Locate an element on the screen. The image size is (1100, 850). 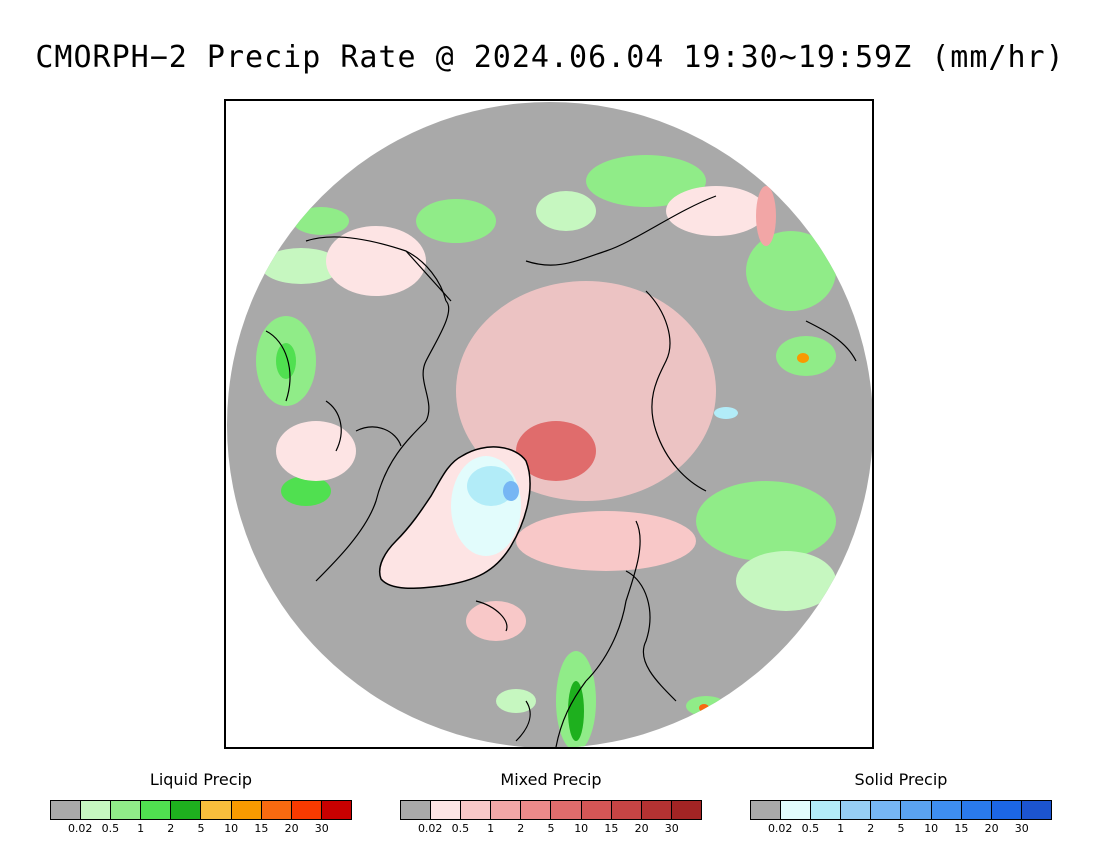
legend-solid: Solid Precip 0.02 0.5 1 2 5 10 15 20 30 is located at coordinates (901, 803).